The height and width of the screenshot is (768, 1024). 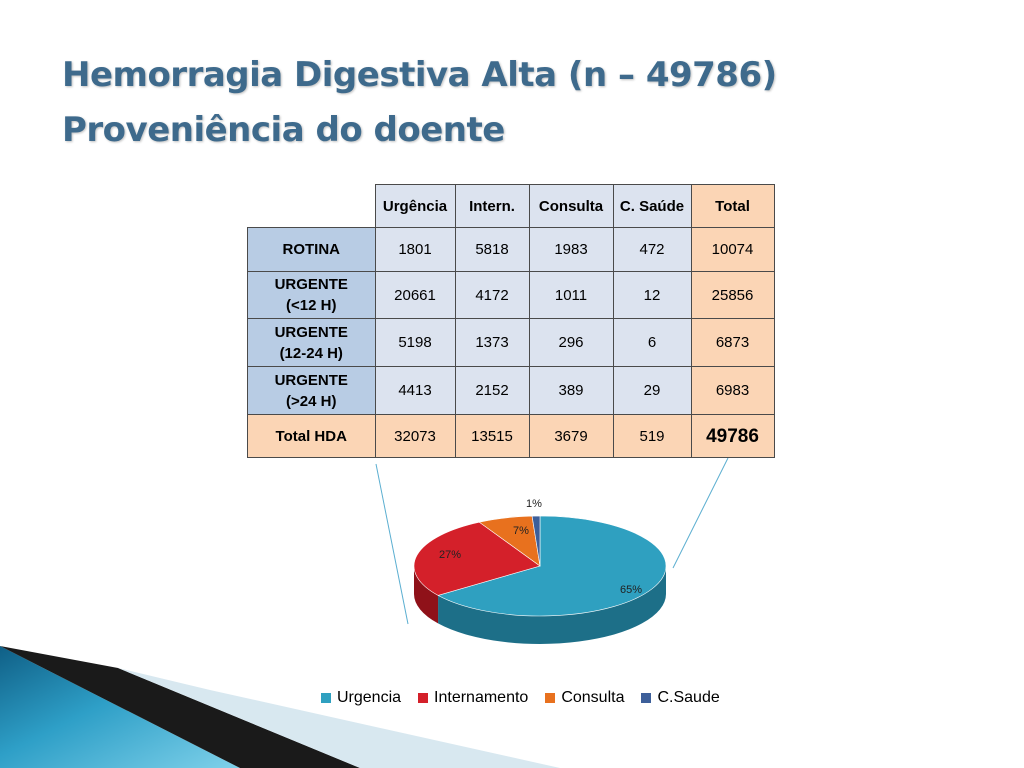 I want to click on table-cell: 1983, so click(x=571, y=249).